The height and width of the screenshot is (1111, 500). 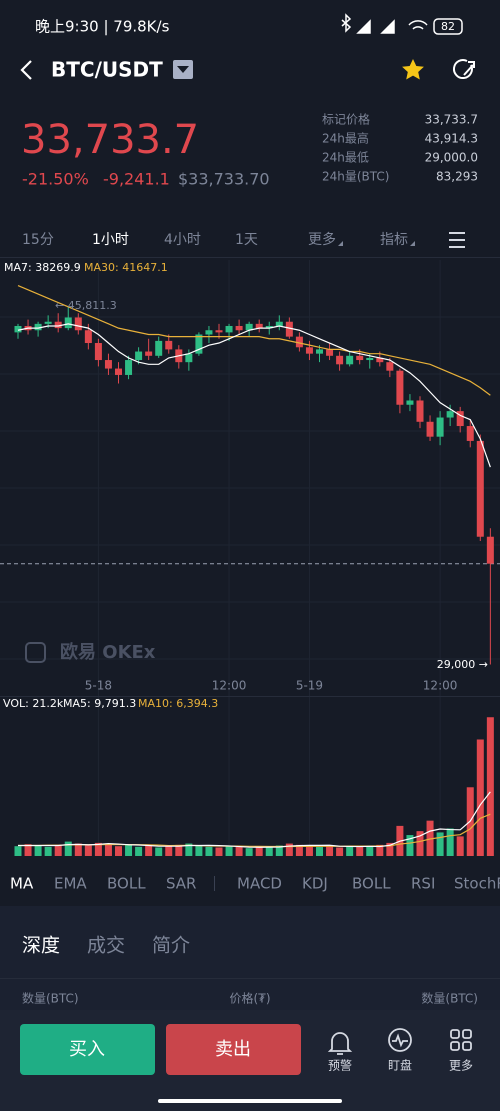 I want to click on buy-label: 买入, so click(x=87, y=1049).